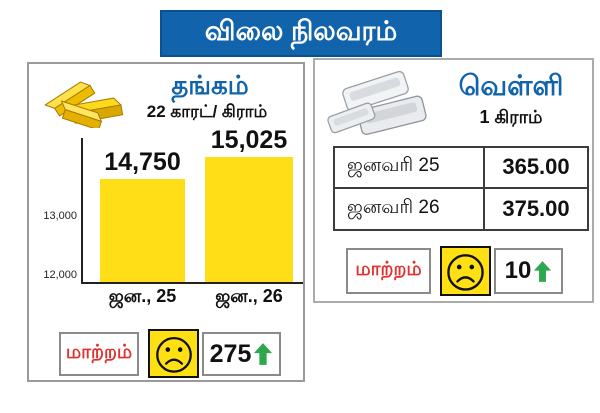 The height and width of the screenshot is (413, 600). What do you see at coordinates (142, 162) in the screenshot?
I see `gold-bar-value-label: 14,750` at bounding box center [142, 162].